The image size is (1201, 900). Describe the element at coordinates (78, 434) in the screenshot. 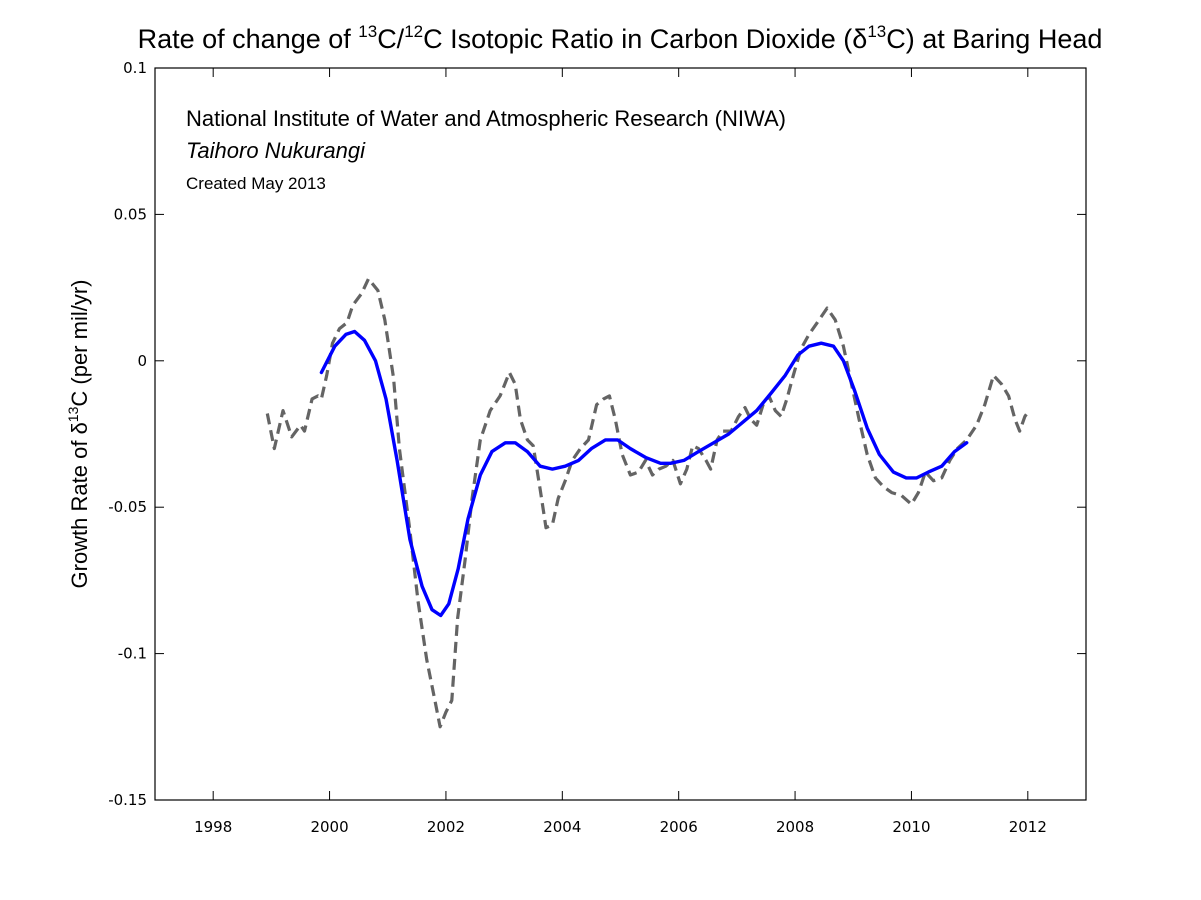

I see `y-axis-label: Growth Rate of δ13C (per mil/yr)` at that location.